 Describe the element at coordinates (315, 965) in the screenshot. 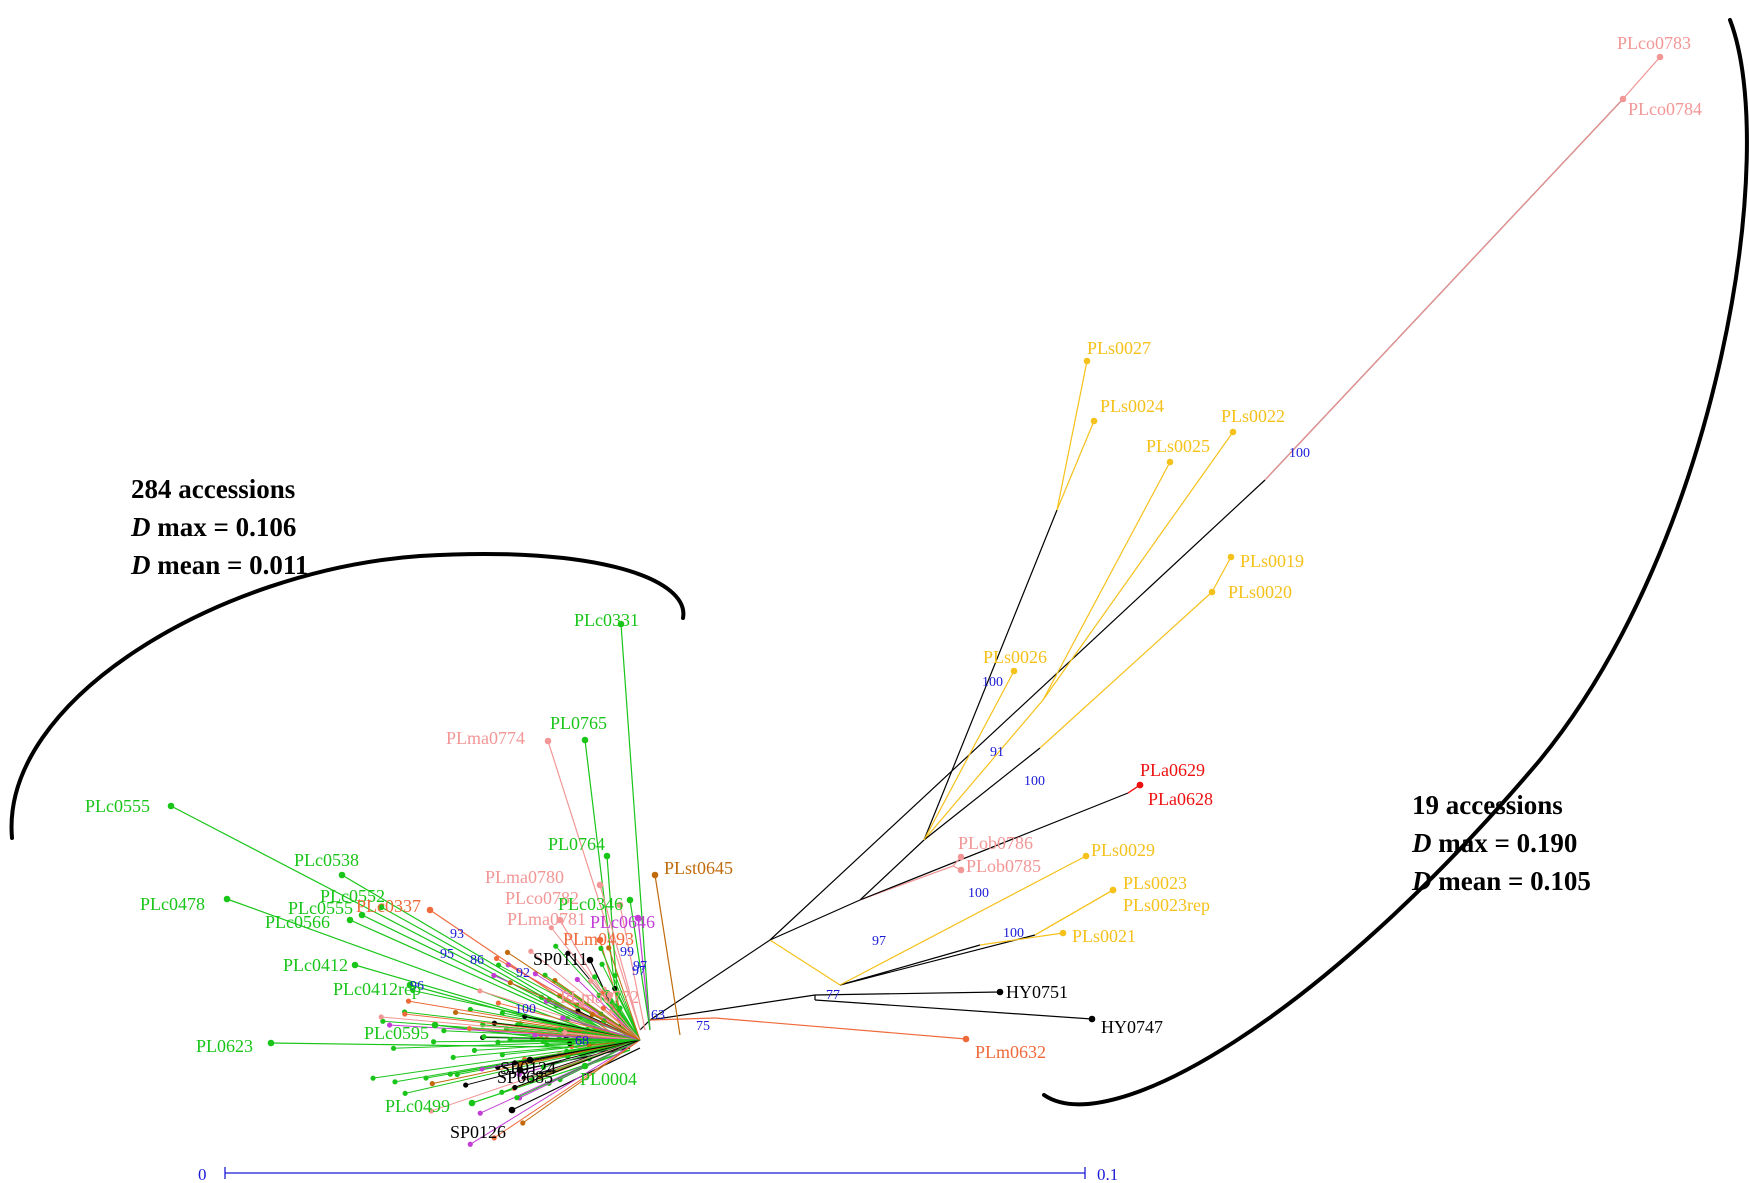

I see `leaf-label: PLc0412` at that location.